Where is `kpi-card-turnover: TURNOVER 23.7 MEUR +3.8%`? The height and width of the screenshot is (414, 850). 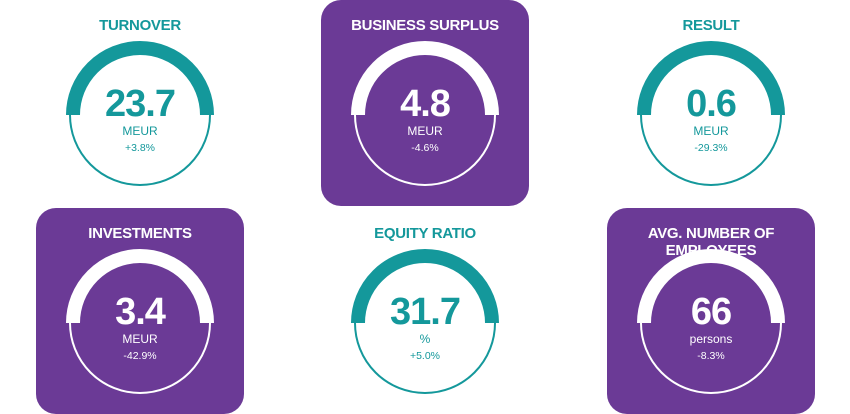
kpi-card-turnover: TURNOVER 23.7 MEUR +3.8% is located at coordinates (140, 103).